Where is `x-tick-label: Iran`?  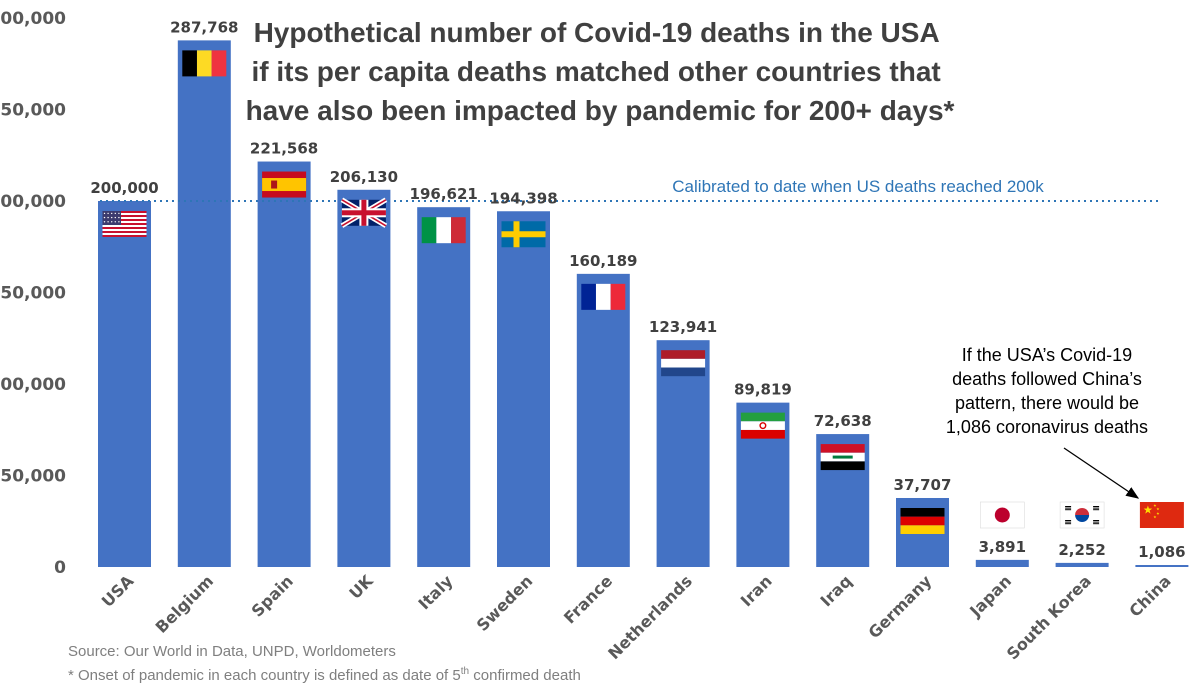
x-tick-label: Iran is located at coordinates (756, 590).